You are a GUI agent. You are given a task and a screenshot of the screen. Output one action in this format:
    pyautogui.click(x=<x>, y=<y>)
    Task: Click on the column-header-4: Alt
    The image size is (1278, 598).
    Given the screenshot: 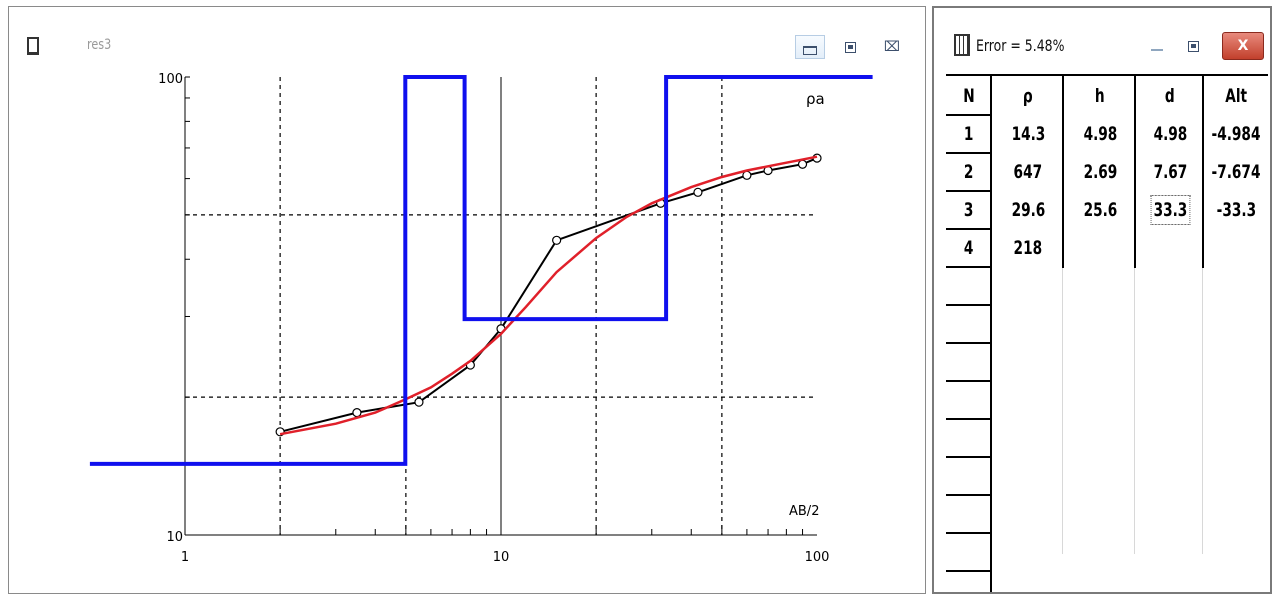 What is the action you would take?
    pyautogui.click(x=1236, y=96)
    